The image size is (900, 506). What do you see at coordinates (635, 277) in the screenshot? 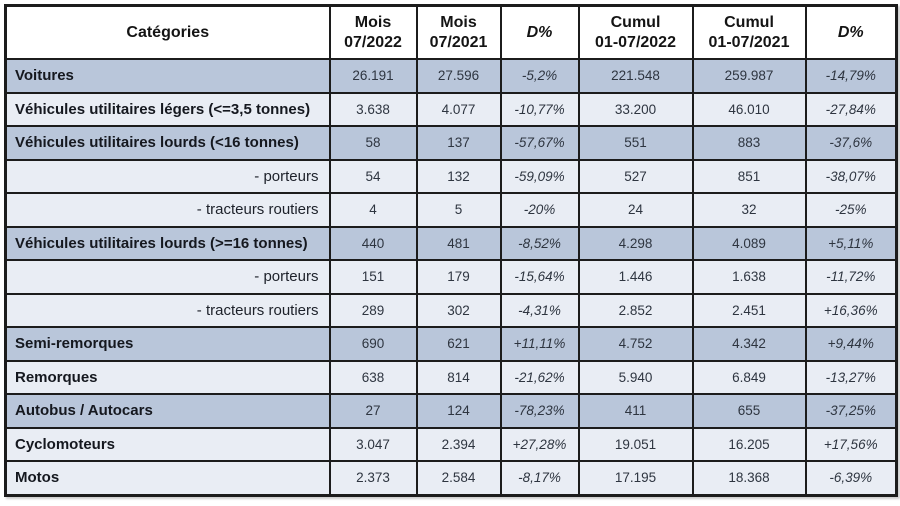
I see `value-cell: 1.446` at bounding box center [635, 277].